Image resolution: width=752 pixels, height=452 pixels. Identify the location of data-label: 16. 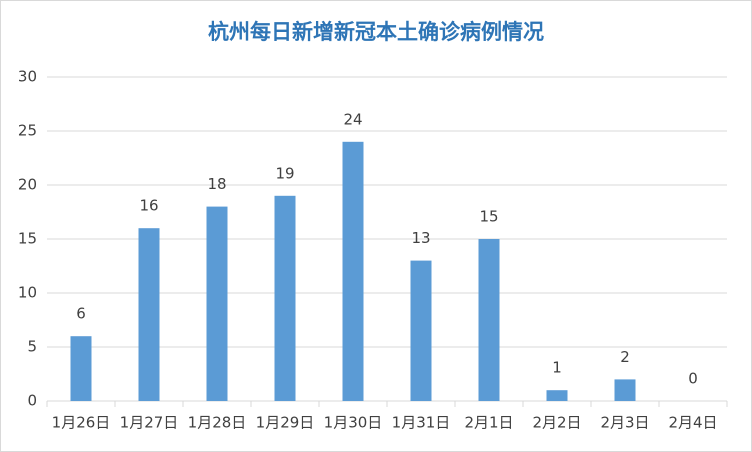
(148, 206).